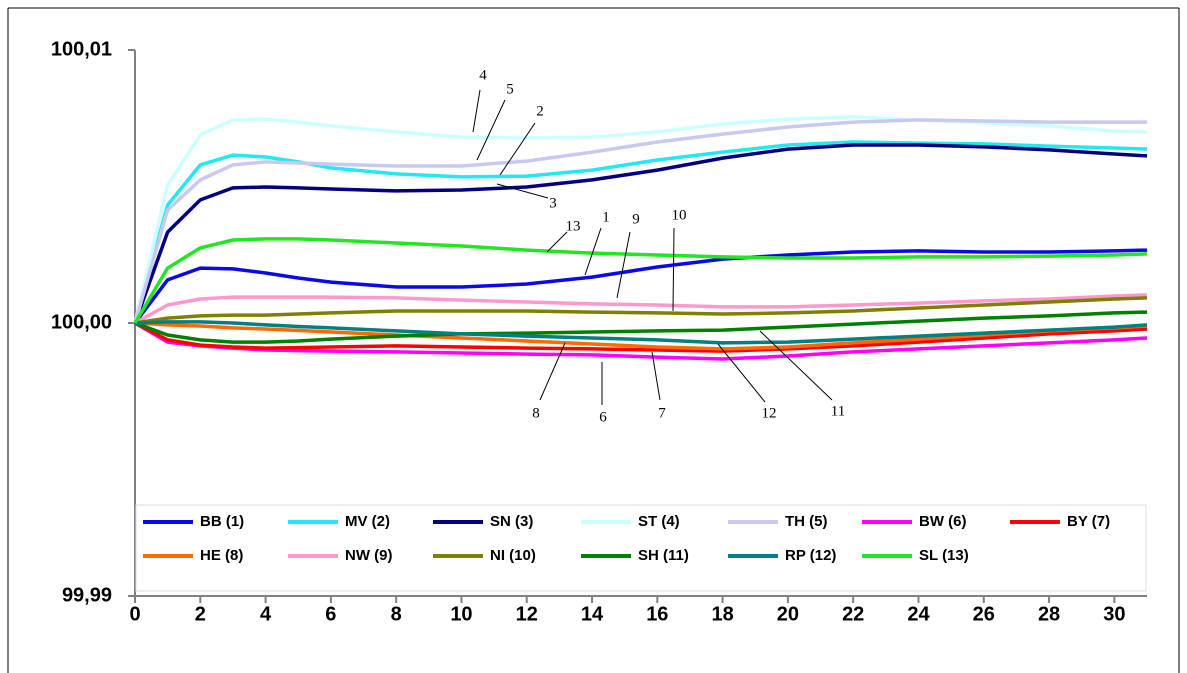 Image resolution: width=1187 pixels, height=673 pixels. I want to click on y-tick-label: 100,00, so click(81, 322).